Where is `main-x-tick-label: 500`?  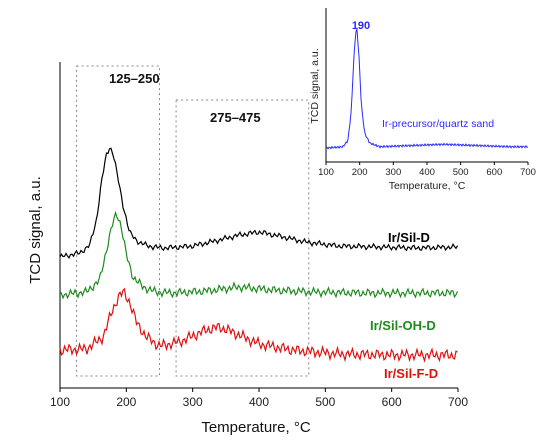 main-x-tick-label: 500 is located at coordinates (325, 402).